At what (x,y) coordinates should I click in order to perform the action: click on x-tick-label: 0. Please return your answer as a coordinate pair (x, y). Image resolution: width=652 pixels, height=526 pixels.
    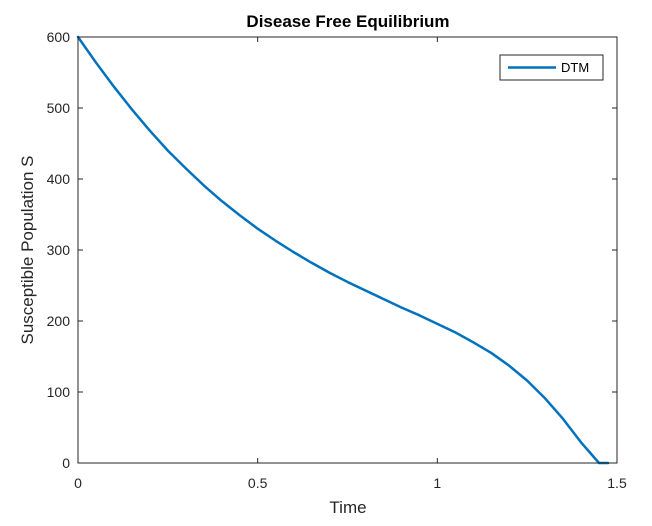
    Looking at the image, I should click on (78, 483).